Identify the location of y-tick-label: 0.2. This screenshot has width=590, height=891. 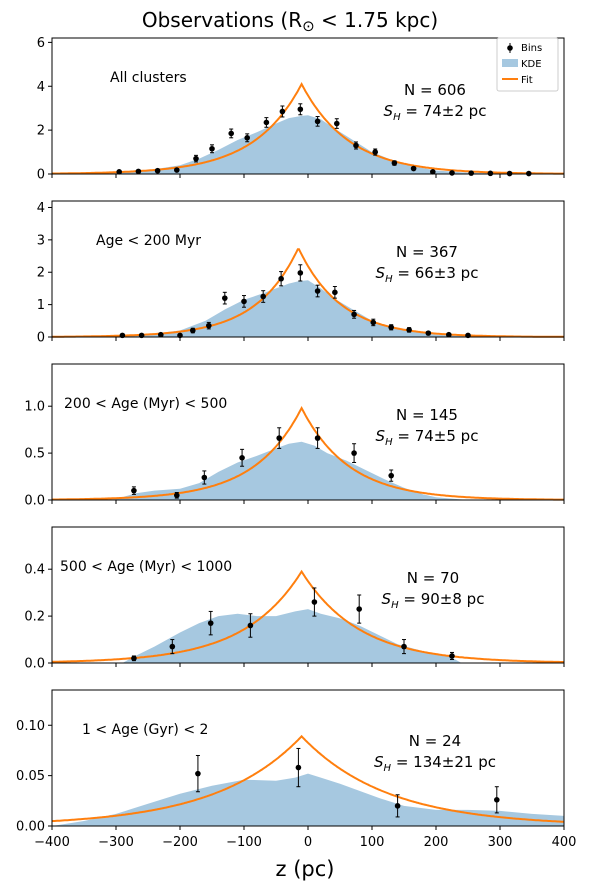
(34, 617).